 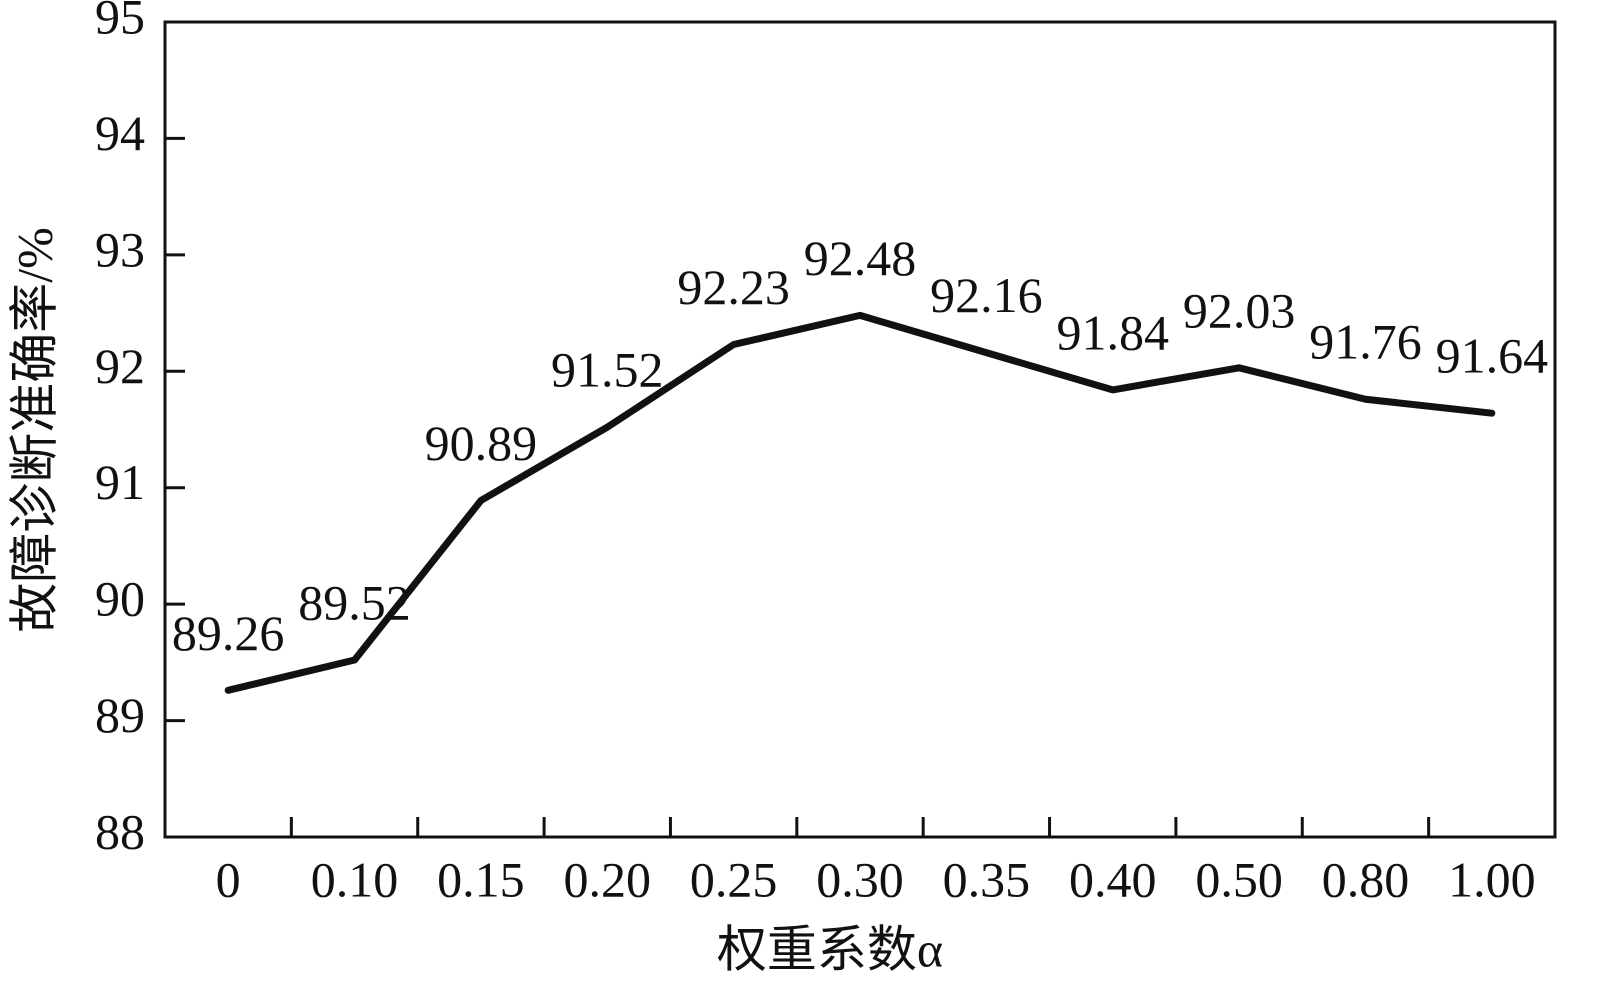 What do you see at coordinates (860, 258) in the screenshot?
I see `data-label: 92.48` at bounding box center [860, 258].